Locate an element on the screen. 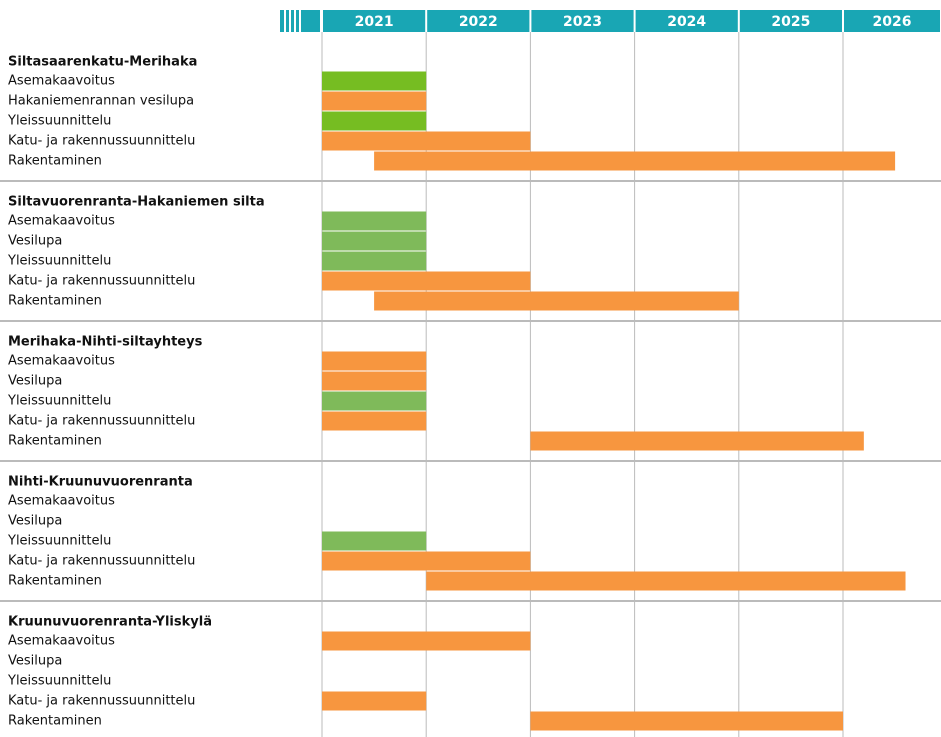  x-tick-label: 2025 is located at coordinates (790, 22).